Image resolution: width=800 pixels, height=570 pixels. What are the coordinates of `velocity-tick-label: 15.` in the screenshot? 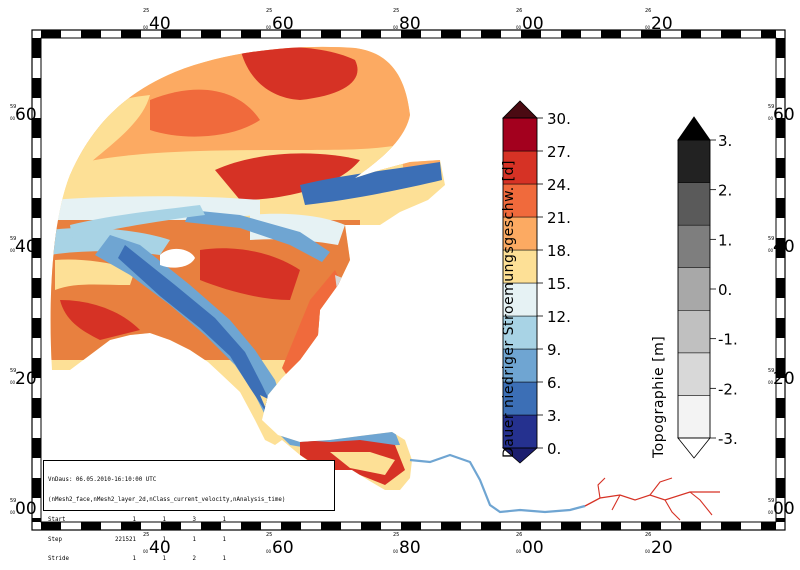 It's located at (559, 284).